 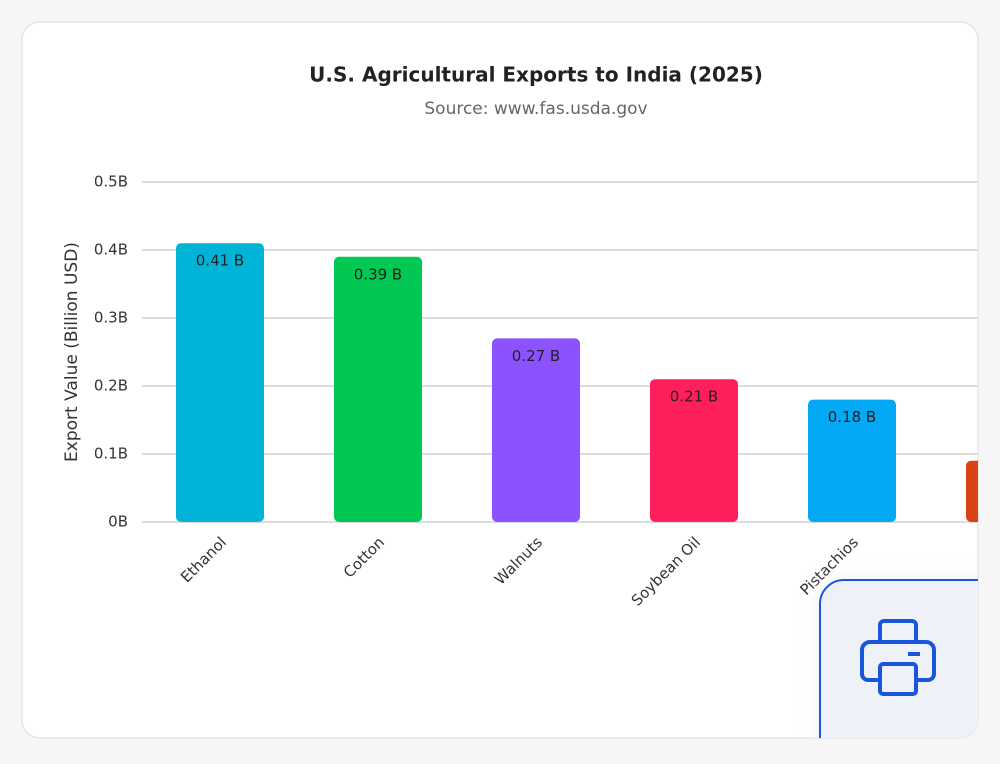 I want to click on print-button-wrap, so click(x=898, y=658).